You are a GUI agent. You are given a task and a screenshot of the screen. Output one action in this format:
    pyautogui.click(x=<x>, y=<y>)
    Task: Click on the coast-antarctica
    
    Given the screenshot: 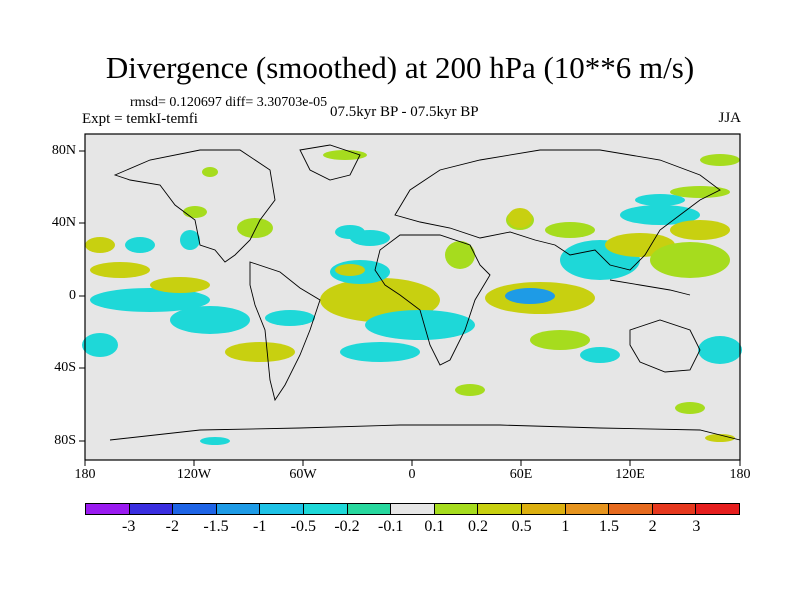 What is the action you would take?
    pyautogui.click(x=425, y=432)
    